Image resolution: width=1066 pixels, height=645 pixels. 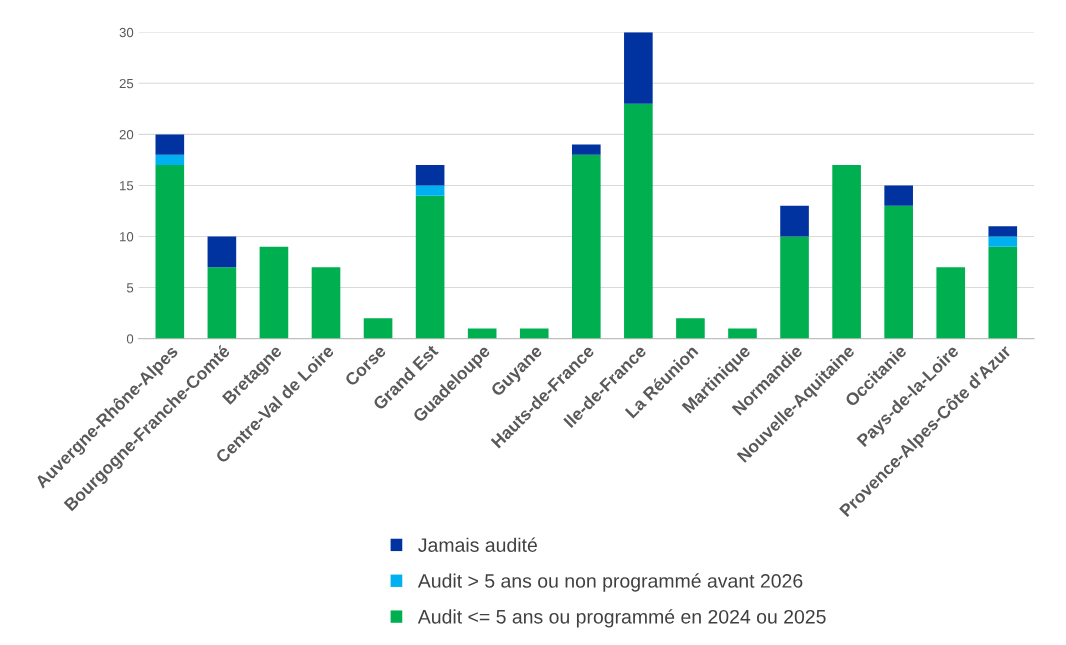 What do you see at coordinates (130, 339) in the screenshot?
I see `y-tick-label: 0` at bounding box center [130, 339].